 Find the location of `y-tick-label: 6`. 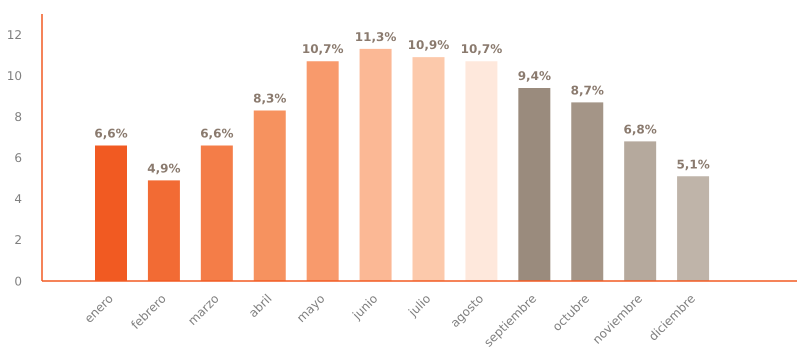

y-tick-label: 6 is located at coordinates (18, 158).